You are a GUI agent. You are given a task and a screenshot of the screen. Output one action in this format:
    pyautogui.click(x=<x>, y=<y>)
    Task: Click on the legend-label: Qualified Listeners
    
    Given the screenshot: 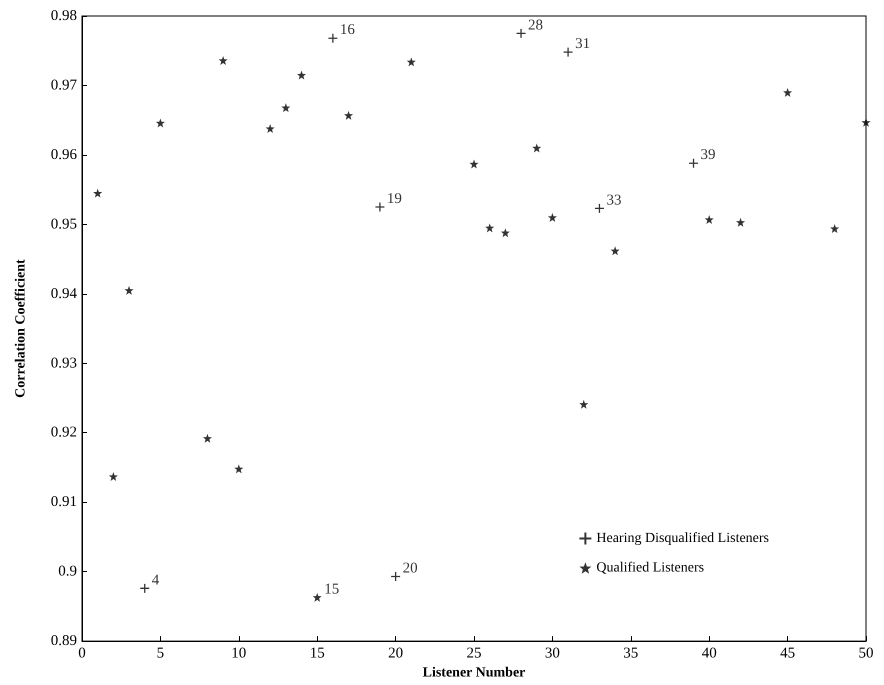 What is the action you would take?
    pyautogui.click(x=650, y=568)
    